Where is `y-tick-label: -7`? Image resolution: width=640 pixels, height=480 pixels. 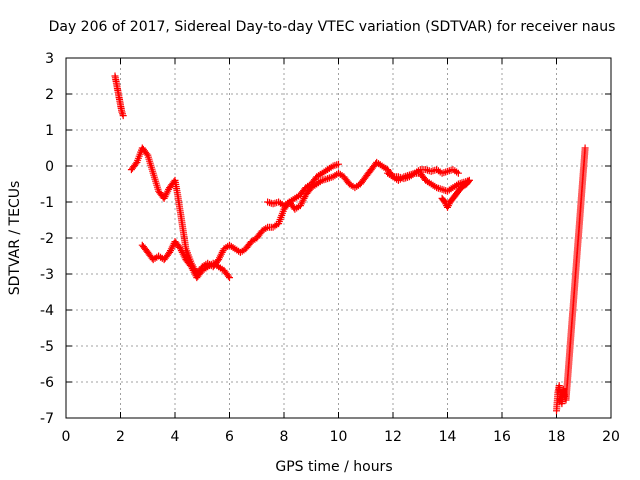 y-tick-label: -7 is located at coordinates (47, 419).